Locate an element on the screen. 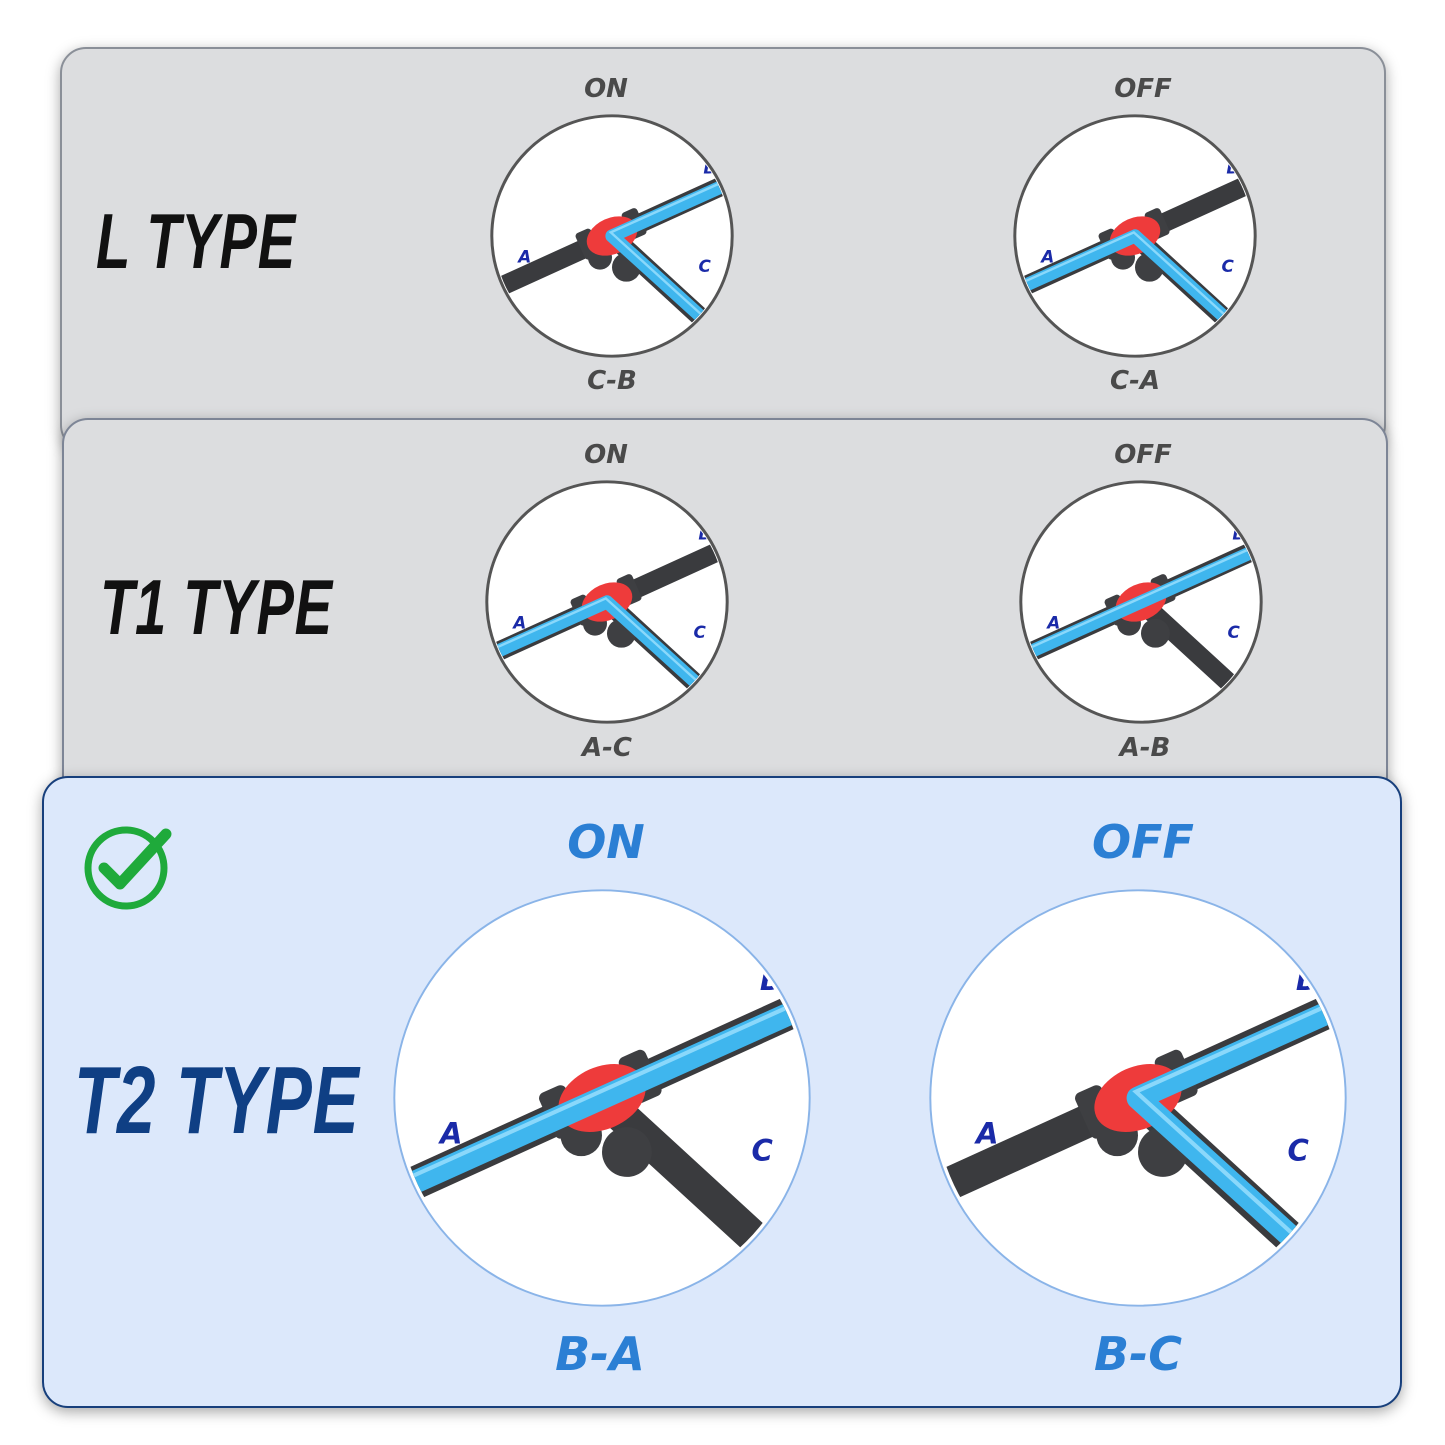 Image resolution: width=1445 pixels, height=1445 pixels. path-label: A-B is located at coordinates (1145, 748).